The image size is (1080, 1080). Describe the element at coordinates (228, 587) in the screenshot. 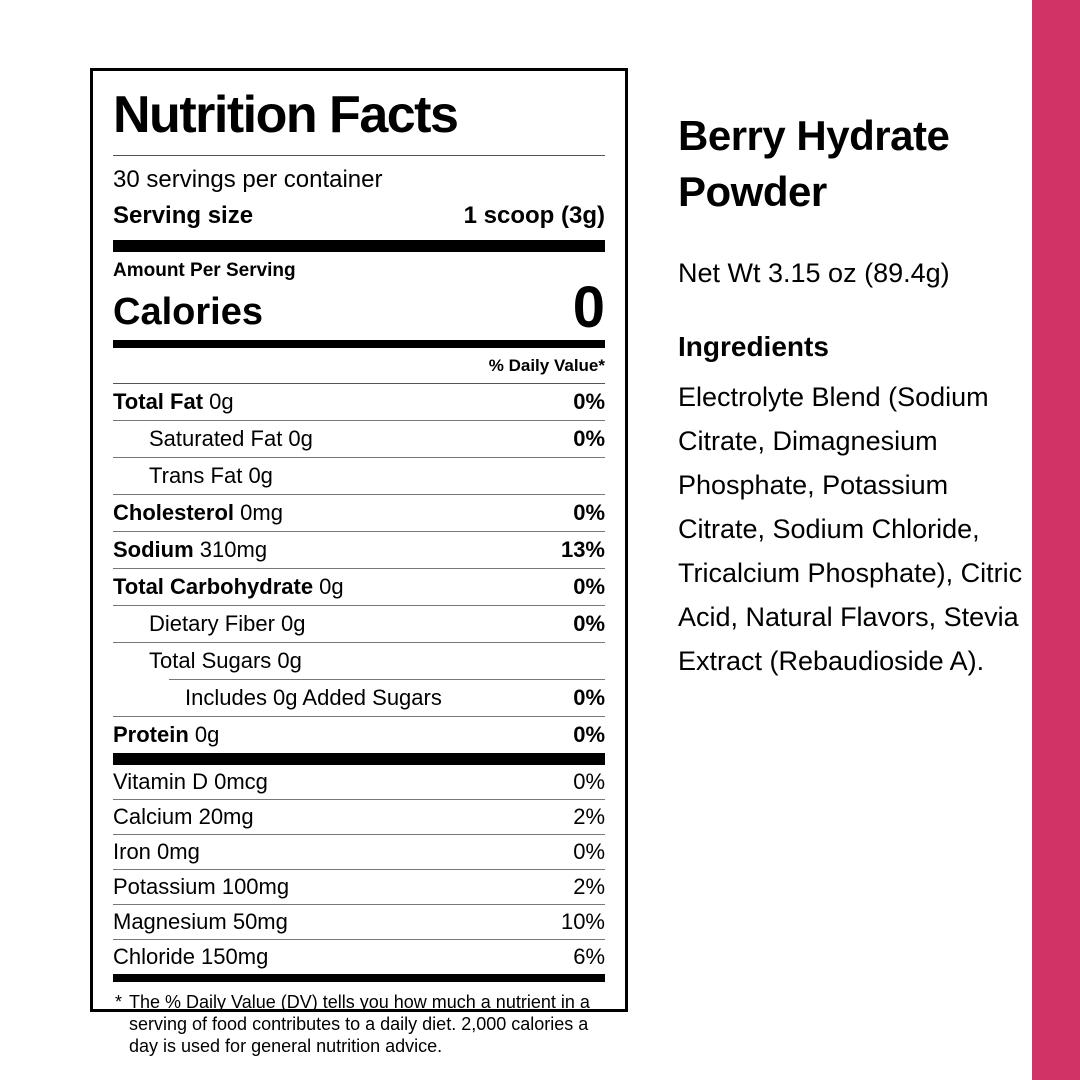

I see `nutrient-name: Total Carbohydrate 0g` at that location.